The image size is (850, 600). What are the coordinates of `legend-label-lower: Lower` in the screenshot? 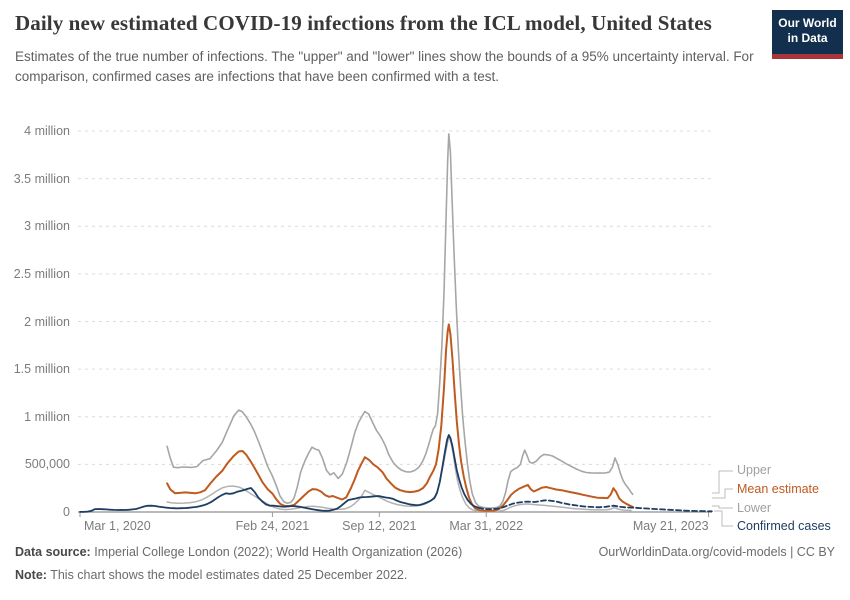 It's located at (754, 508).